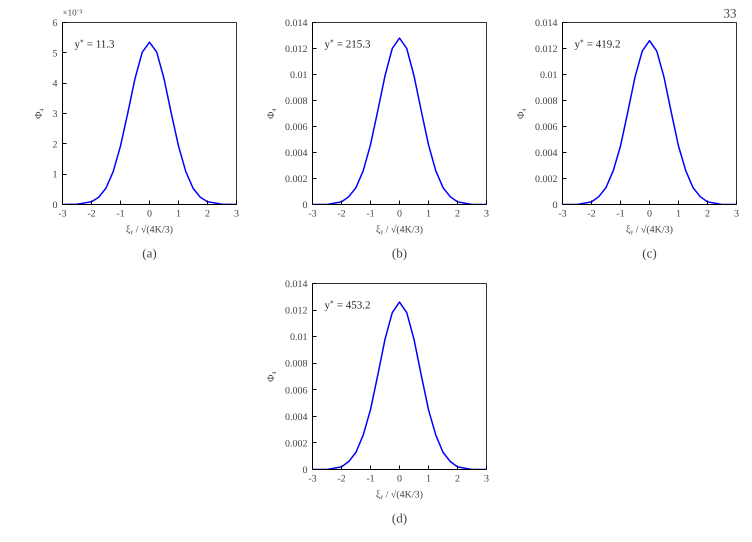 Image resolution: width=752 pixels, height=542 pixels. I want to click on y-tick-label: 4, so click(55, 84).